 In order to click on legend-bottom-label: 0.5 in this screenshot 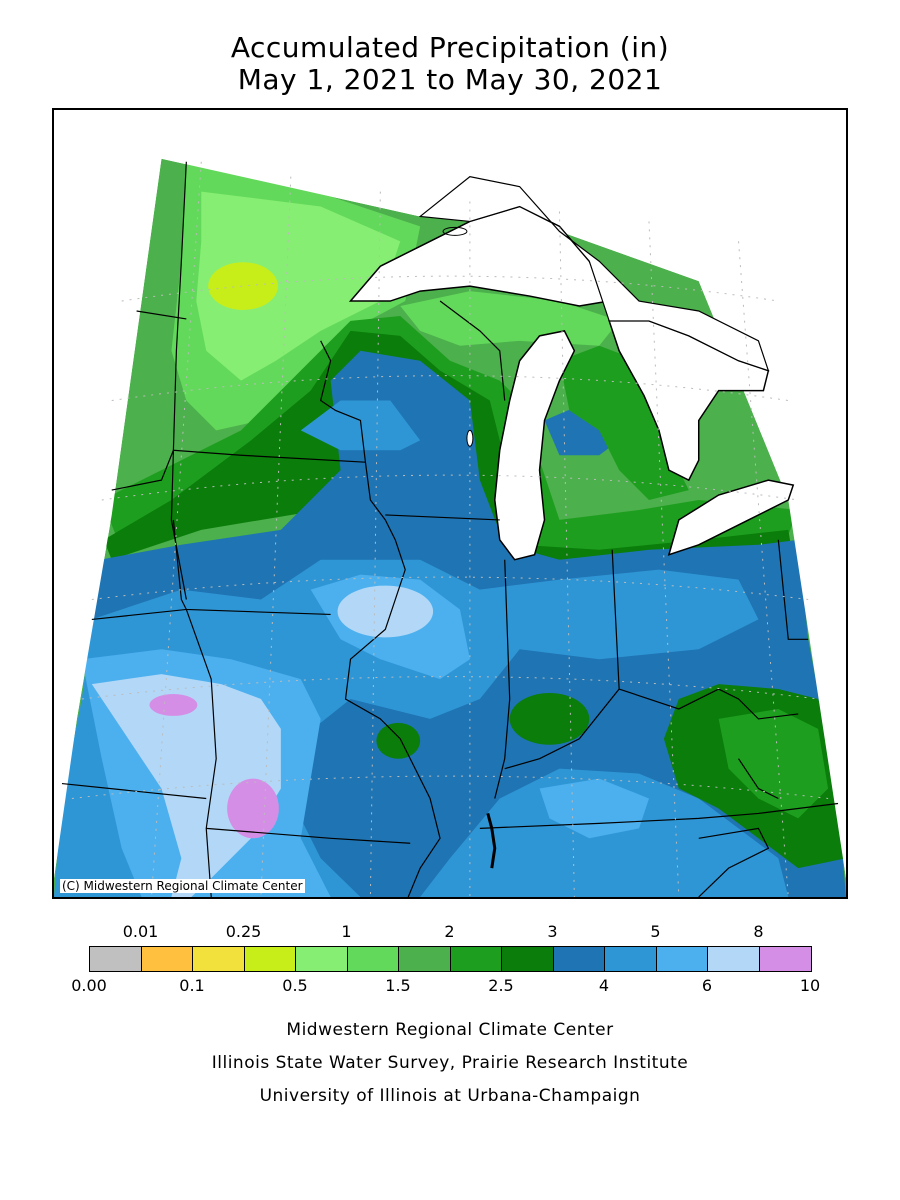, I will do `click(295, 985)`.